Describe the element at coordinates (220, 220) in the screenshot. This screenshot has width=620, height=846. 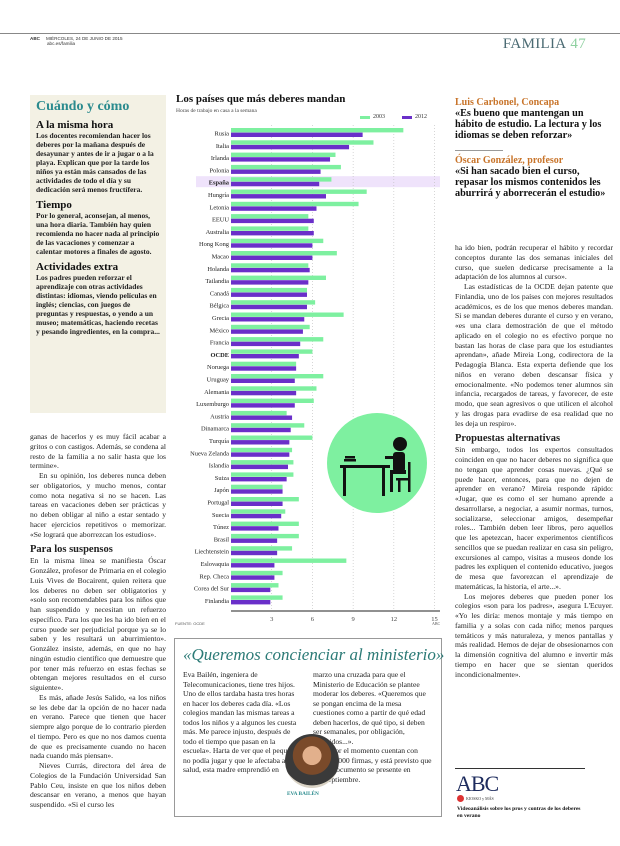
I see `category-label: EEUU` at that location.